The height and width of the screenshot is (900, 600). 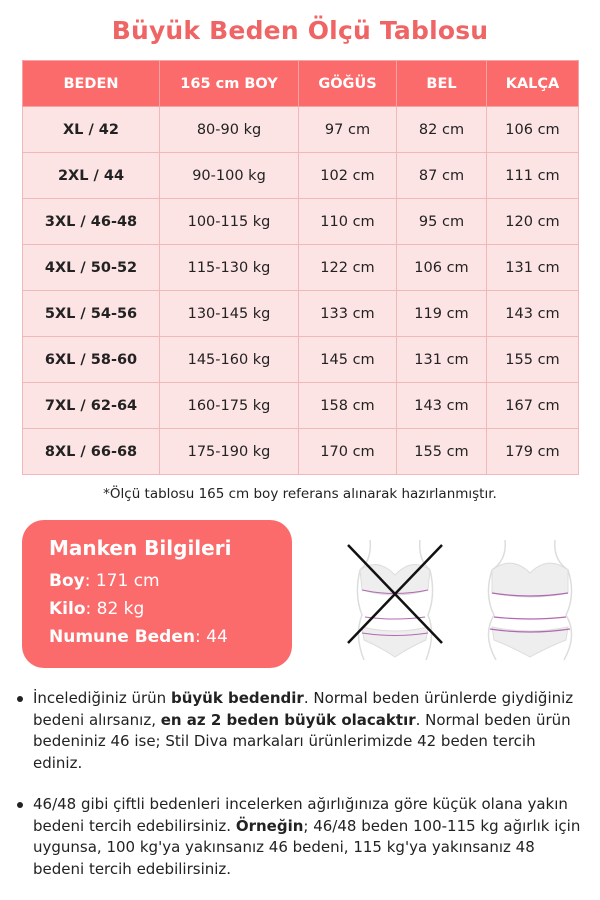 I want to click on value: : 82 kg, so click(x=115, y=609).